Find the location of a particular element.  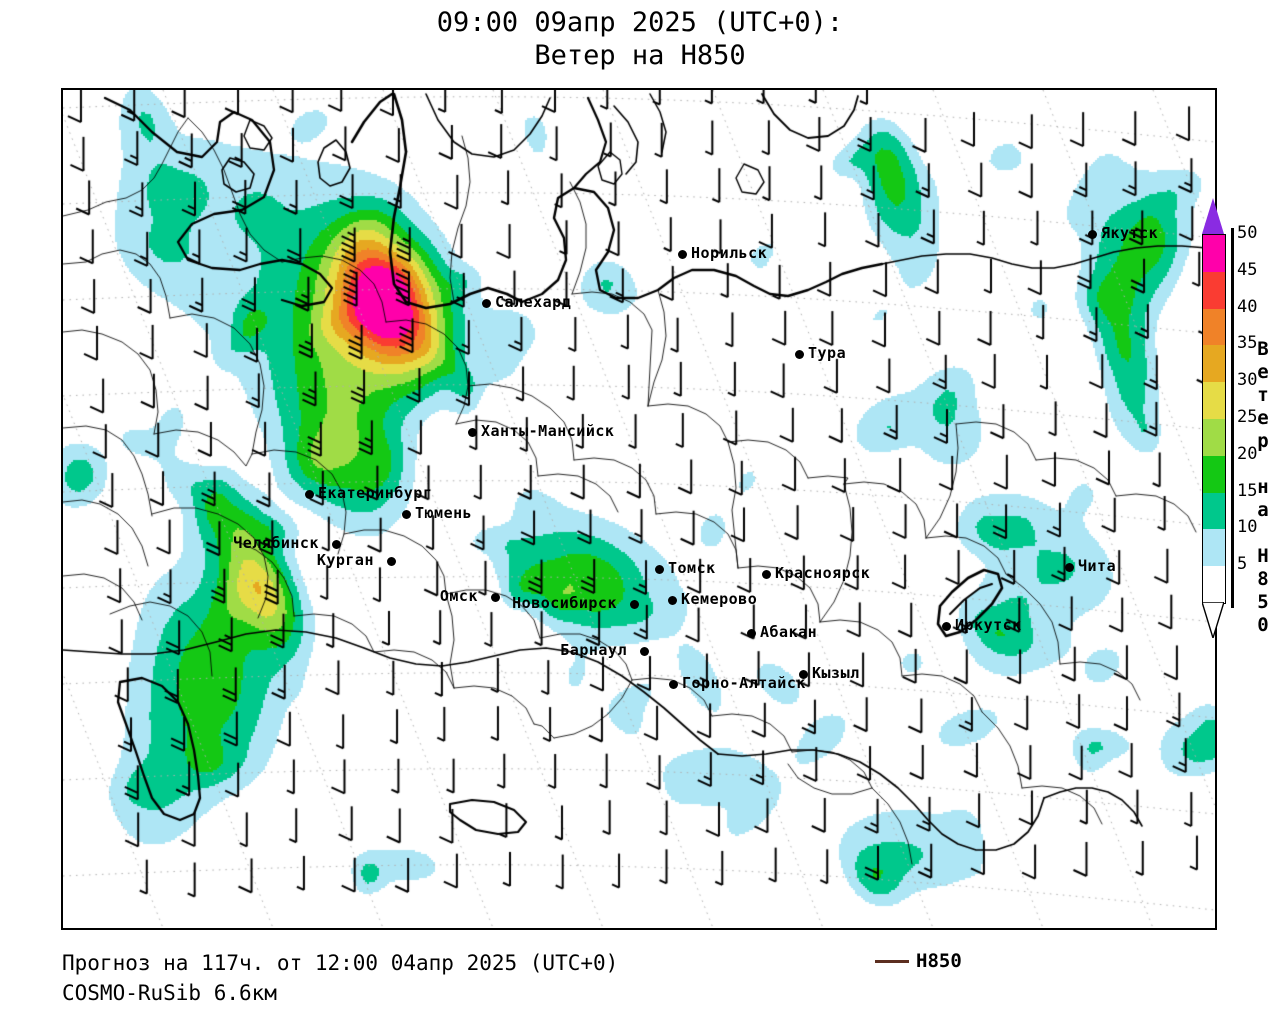

city-label: Челябинск is located at coordinates (276, 543).